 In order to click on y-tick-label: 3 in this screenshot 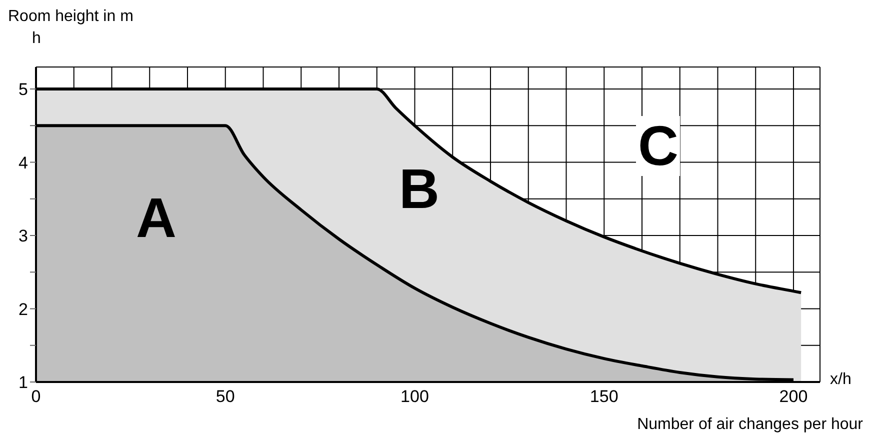, I will do `click(23, 236)`.